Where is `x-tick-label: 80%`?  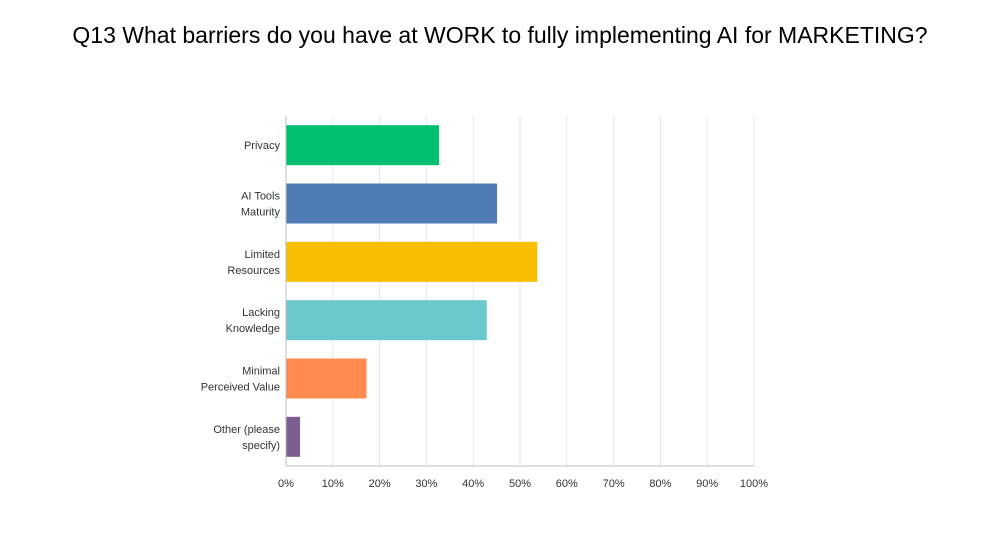 x-tick-label: 80% is located at coordinates (660, 484).